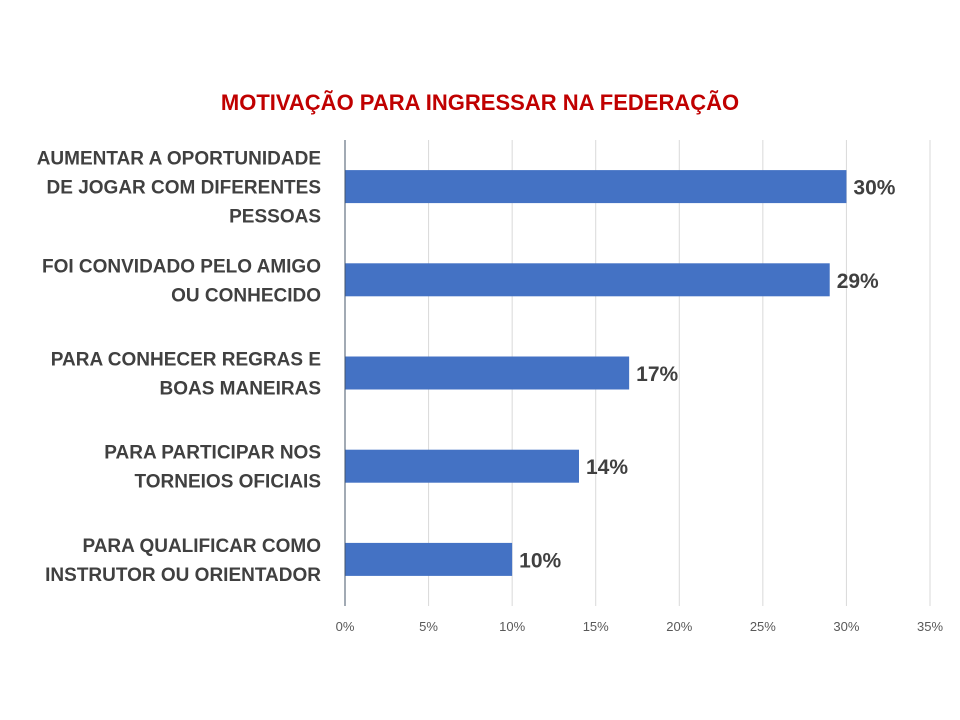 Image resolution: width=960 pixels, height=720 pixels. I want to click on category-label: PESSOAS, so click(275, 217).